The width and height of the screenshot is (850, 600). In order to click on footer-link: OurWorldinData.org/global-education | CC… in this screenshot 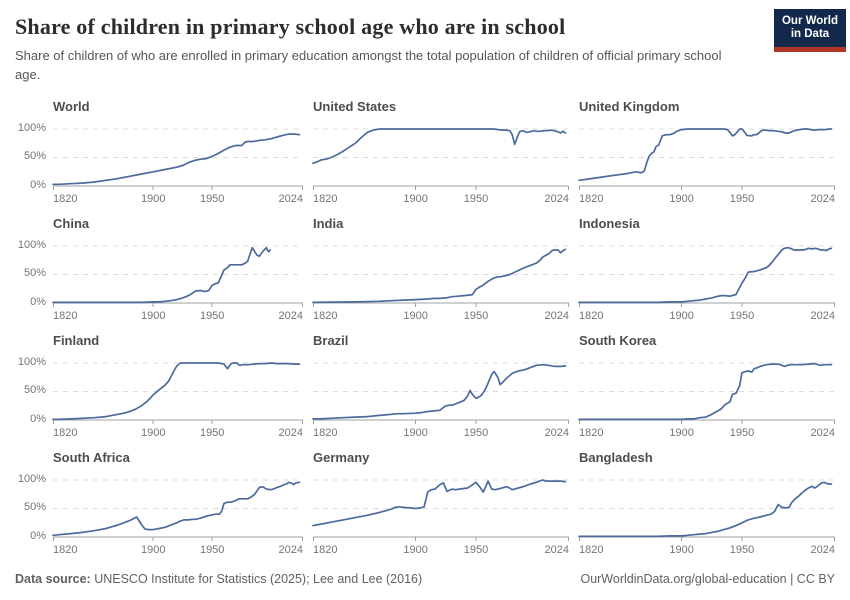, I will do `click(707, 579)`.